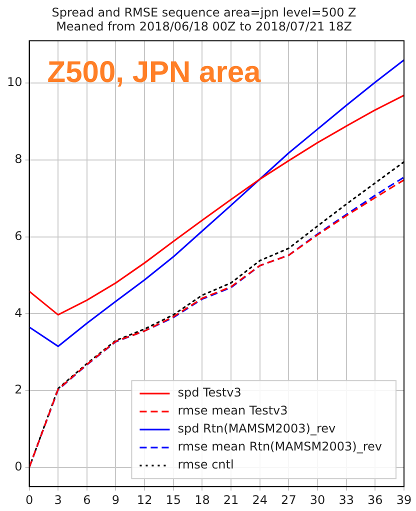  Describe the element at coordinates (233, 411) in the screenshot. I see `legend-label: rmse mean Testv3` at that location.